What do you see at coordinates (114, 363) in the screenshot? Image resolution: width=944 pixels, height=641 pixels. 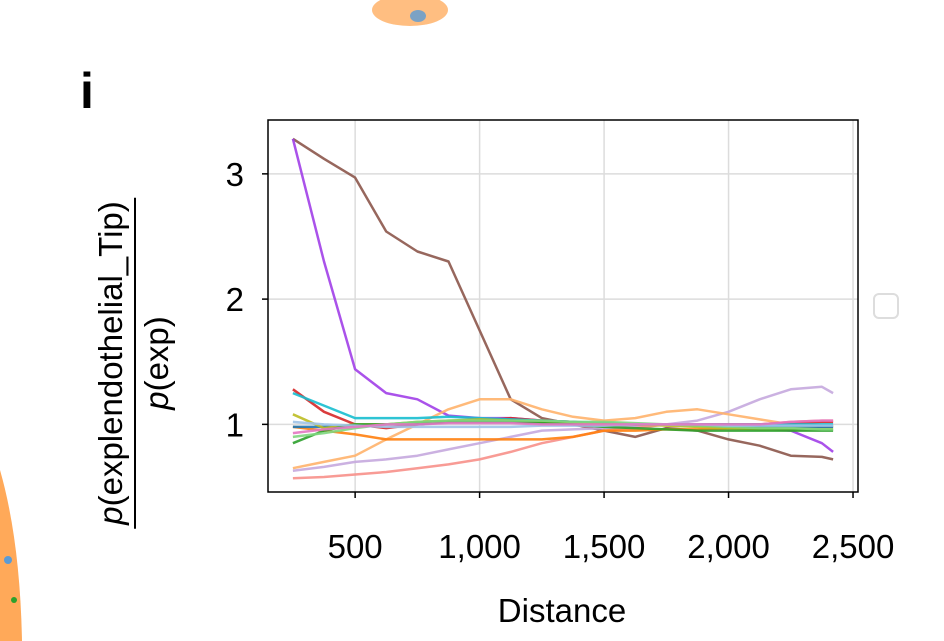 I see `y-axis-label-numerator: p(explendothelial_Tip)` at bounding box center [114, 363].